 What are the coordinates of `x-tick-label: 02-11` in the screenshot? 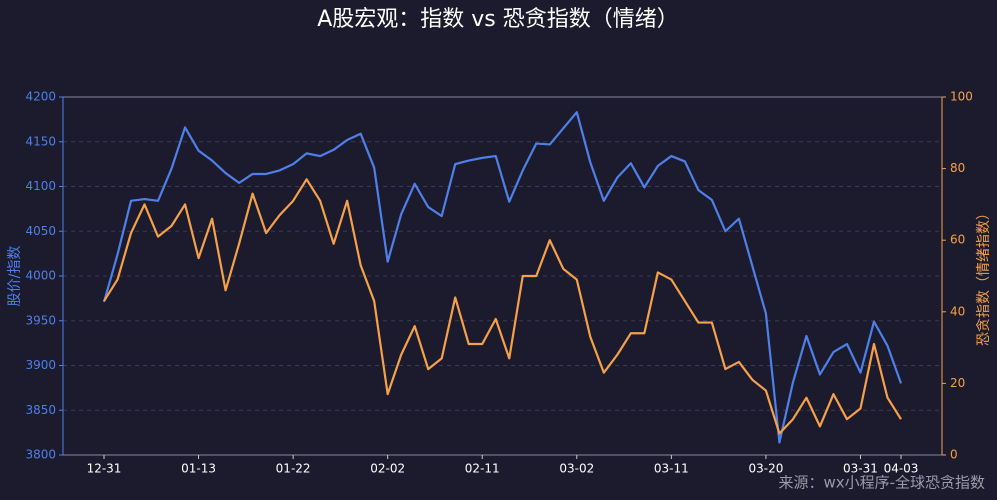 It's located at (482, 469).